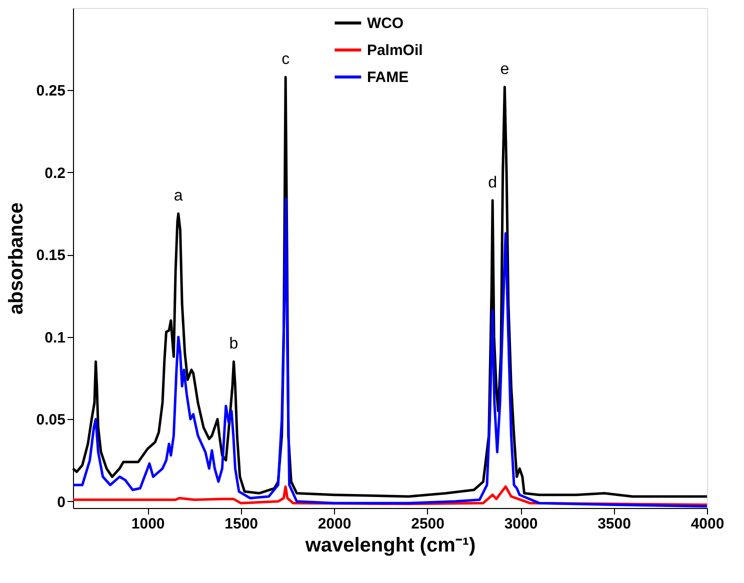 The image size is (744, 583). I want to click on legend-label: FAME, so click(387, 77).